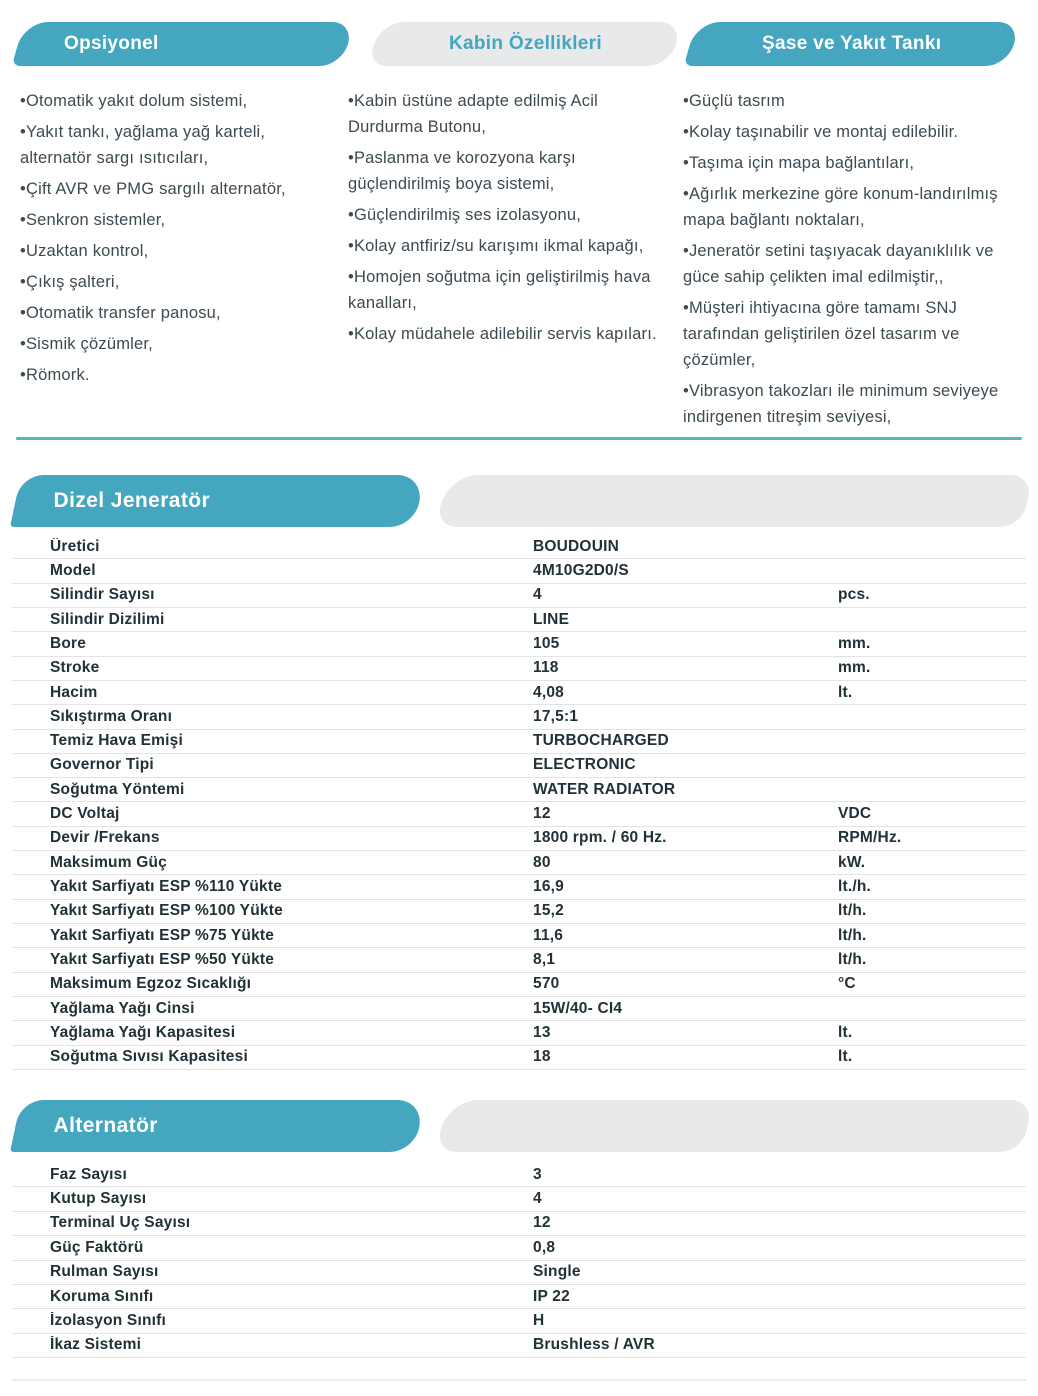 The width and height of the screenshot is (1038, 1396). What do you see at coordinates (162, 959) in the screenshot?
I see `spec-label: Yakıt Sarfiyatı ESP %50 Yükte` at bounding box center [162, 959].